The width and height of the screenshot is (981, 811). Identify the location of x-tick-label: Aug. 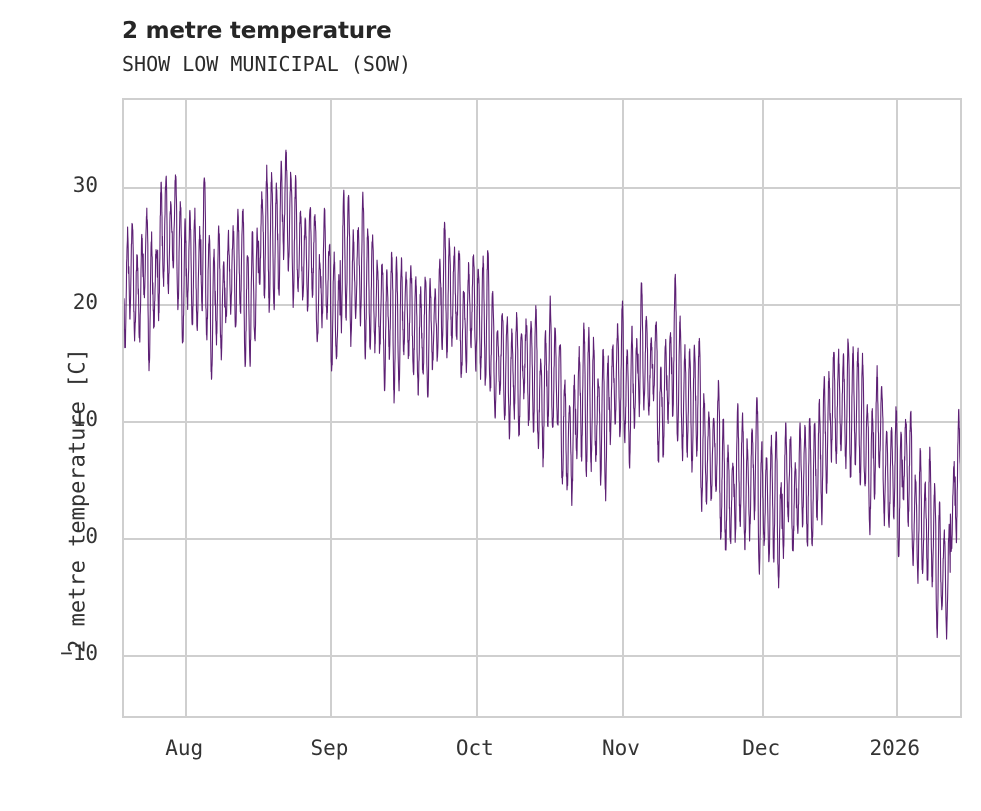
(184, 748).